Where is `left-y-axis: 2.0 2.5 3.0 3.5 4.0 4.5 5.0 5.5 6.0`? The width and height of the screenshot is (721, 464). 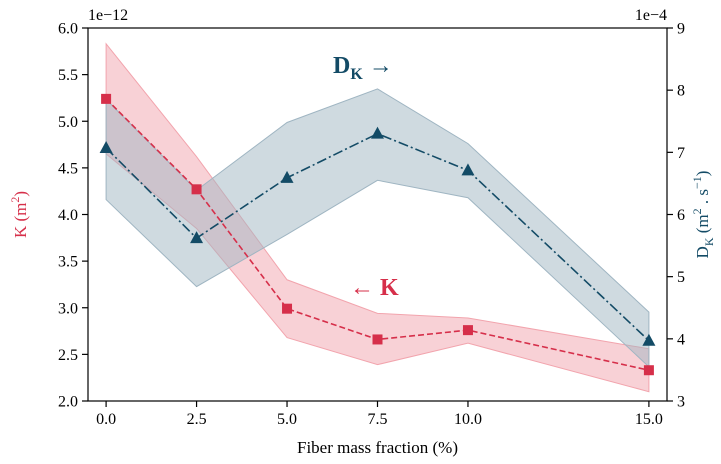 left-y-axis: 2.0 2.5 3.0 3.5 4.0 4.5 5.0 5.5 6.0 is located at coordinates (73, 216).